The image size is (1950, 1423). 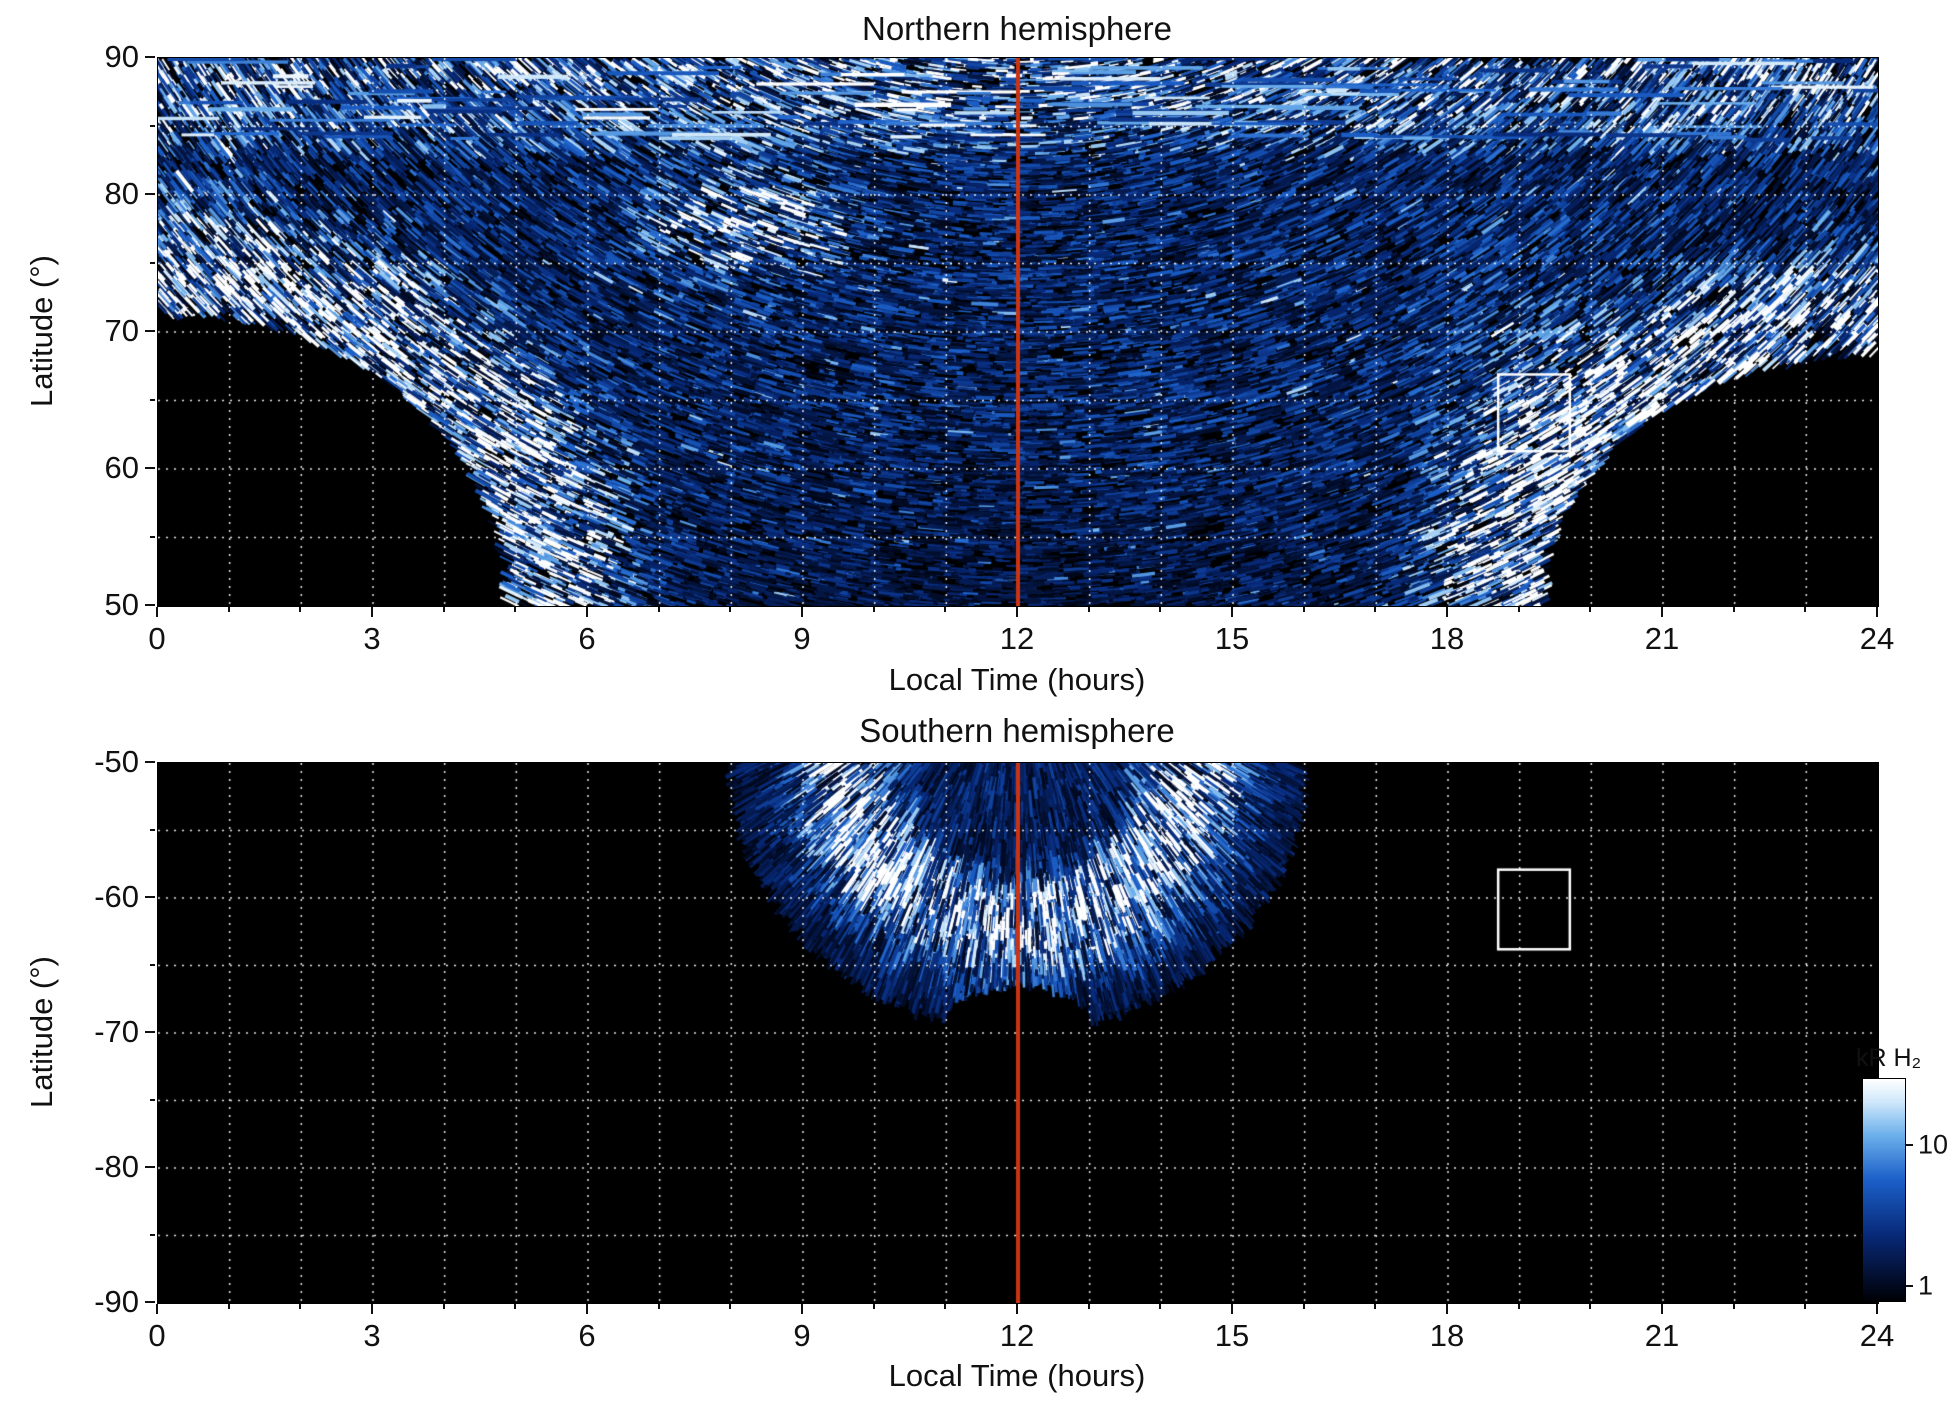 What do you see at coordinates (1017, 730) in the screenshot?
I see `south-title: Southern hemisphere` at bounding box center [1017, 730].